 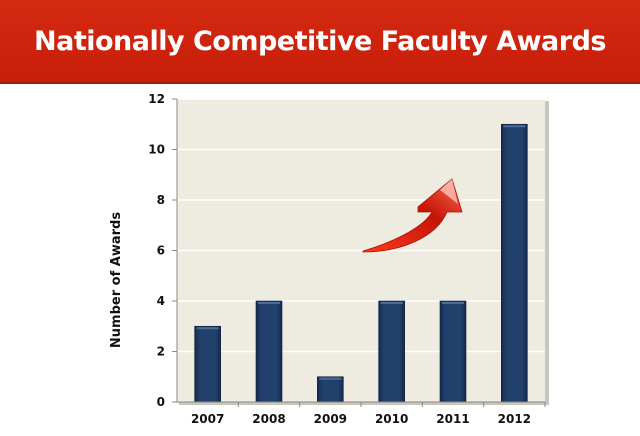 I want to click on bar-2011, so click(x=453, y=351).